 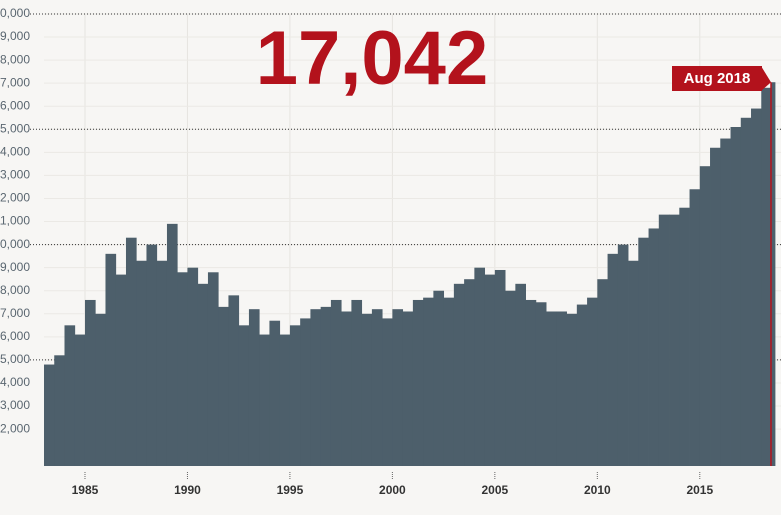 I want to click on y-tick-label: 8,000, so click(x=15, y=290).